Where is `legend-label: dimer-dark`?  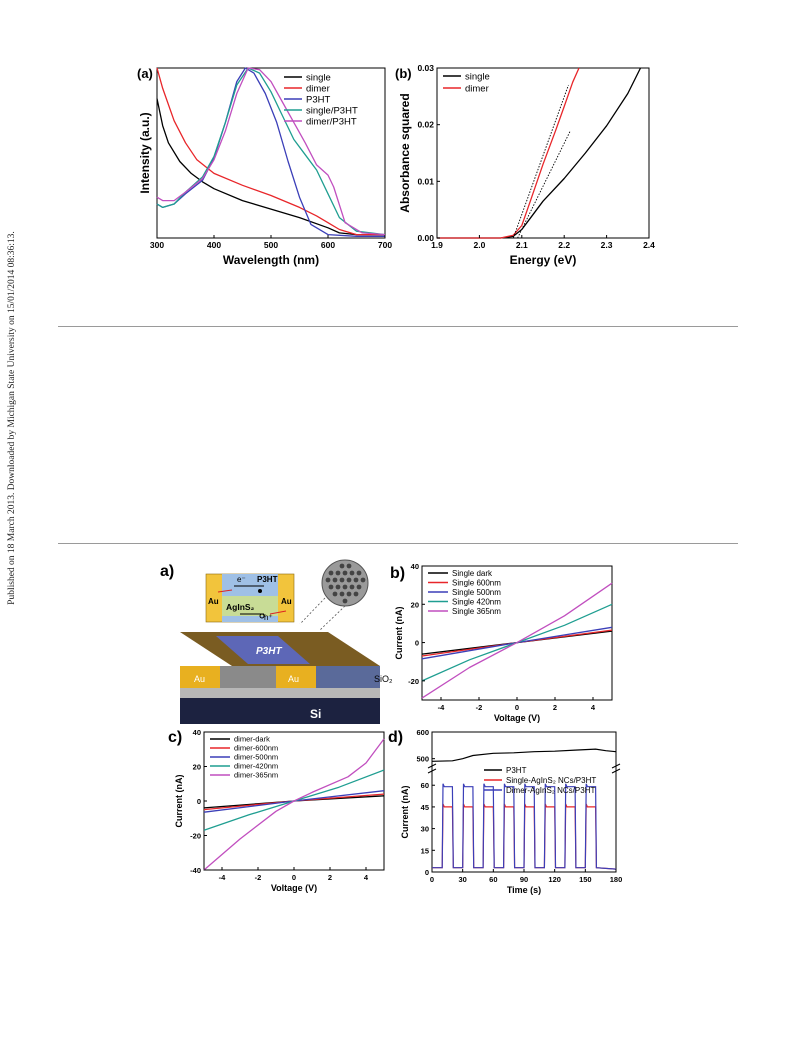
legend-label: dimer-dark is located at coordinates (252, 739).